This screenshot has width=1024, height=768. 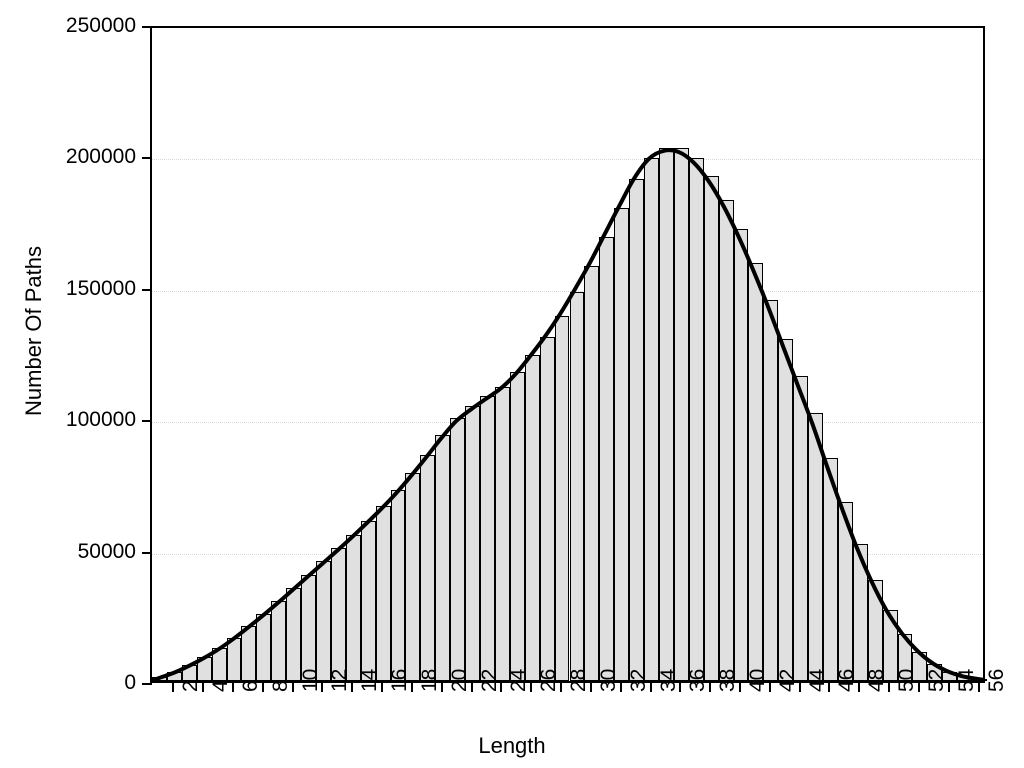 I want to click on x-axis-tick-label: 18, so click(x=429, y=680).